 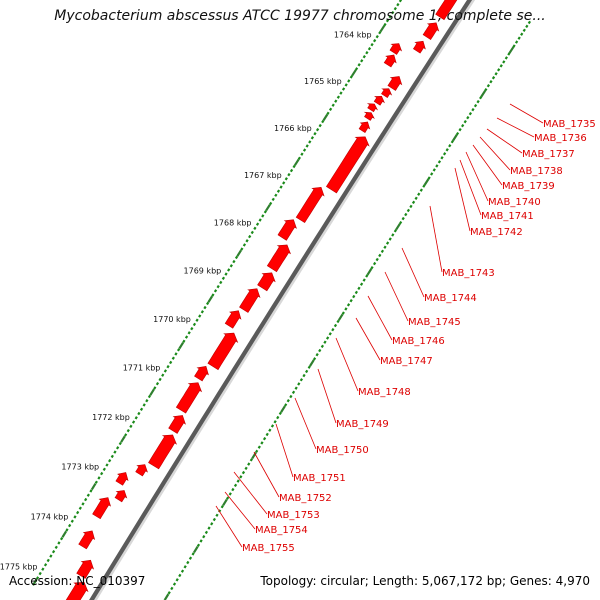 What do you see at coordinates (514, 202) in the screenshot?
I see `gene-label: MAB_1740` at bounding box center [514, 202].